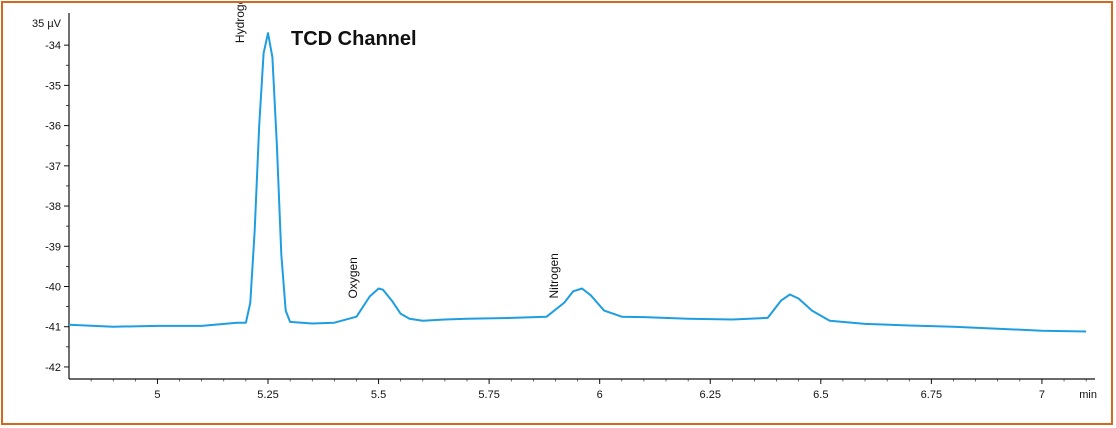 Image resolution: width=1116 pixels, height=428 pixels. I want to click on x-tick-label: 5.5, so click(378, 395).